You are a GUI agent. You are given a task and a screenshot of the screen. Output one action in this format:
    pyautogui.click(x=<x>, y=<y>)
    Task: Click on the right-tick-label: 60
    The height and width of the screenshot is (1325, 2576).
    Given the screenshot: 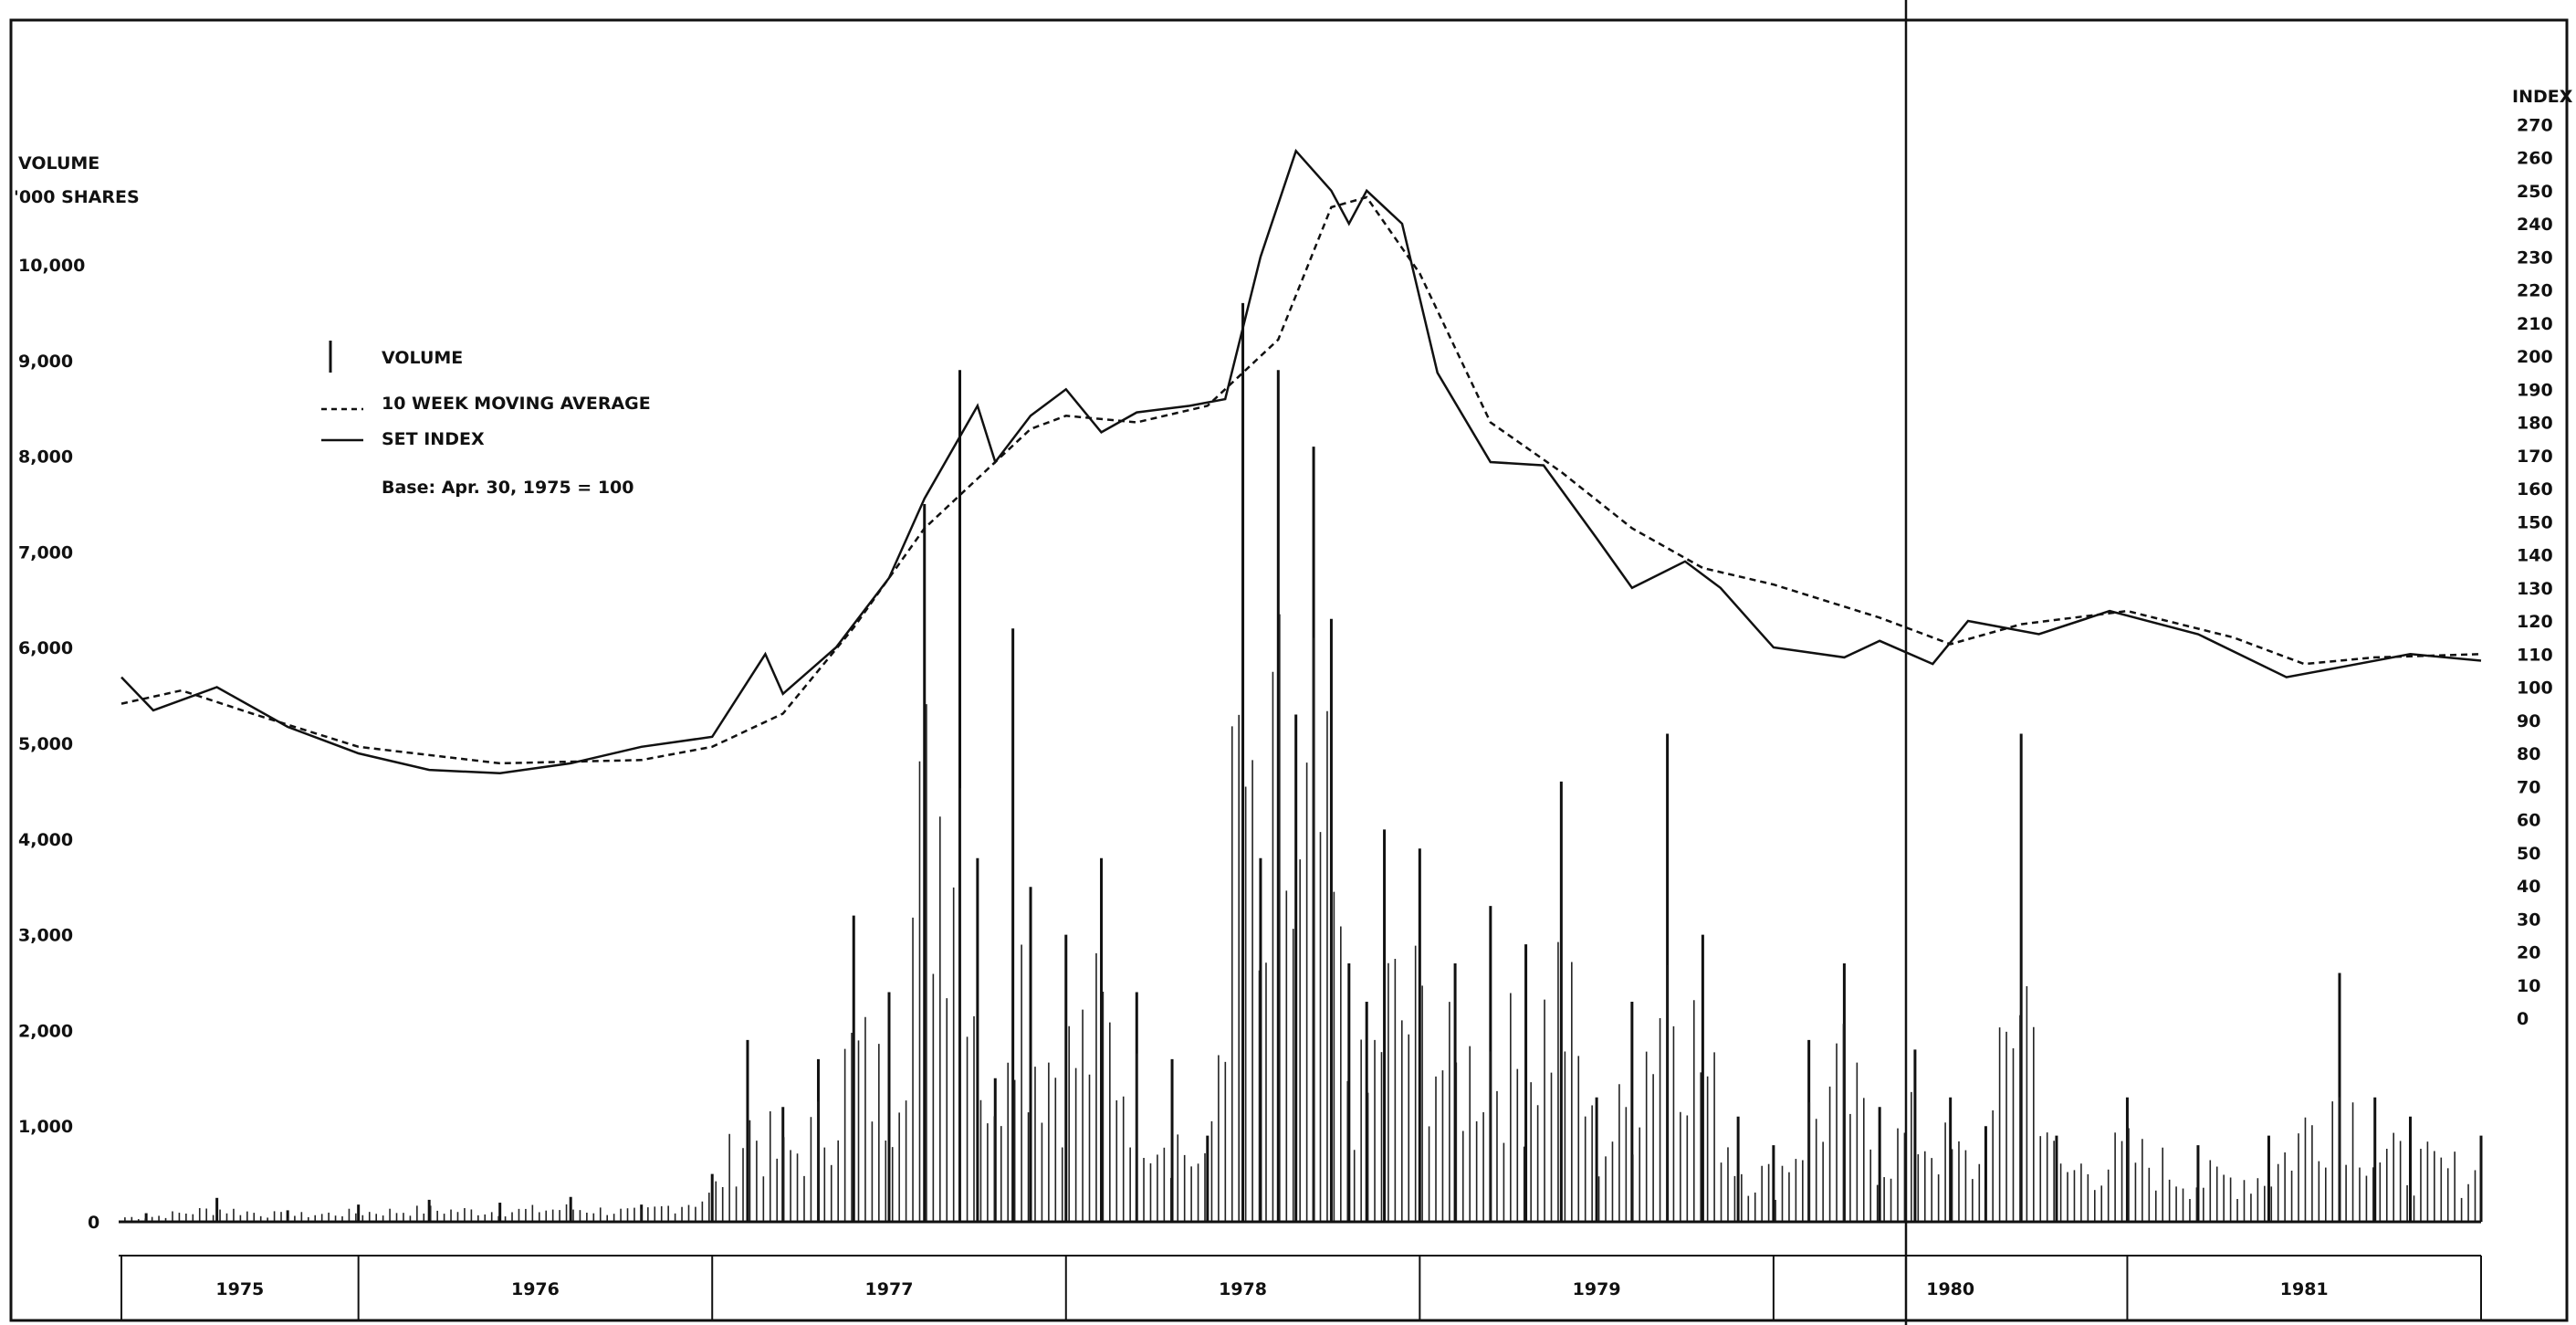 What is the action you would take?
    pyautogui.click(x=2528, y=821)
    